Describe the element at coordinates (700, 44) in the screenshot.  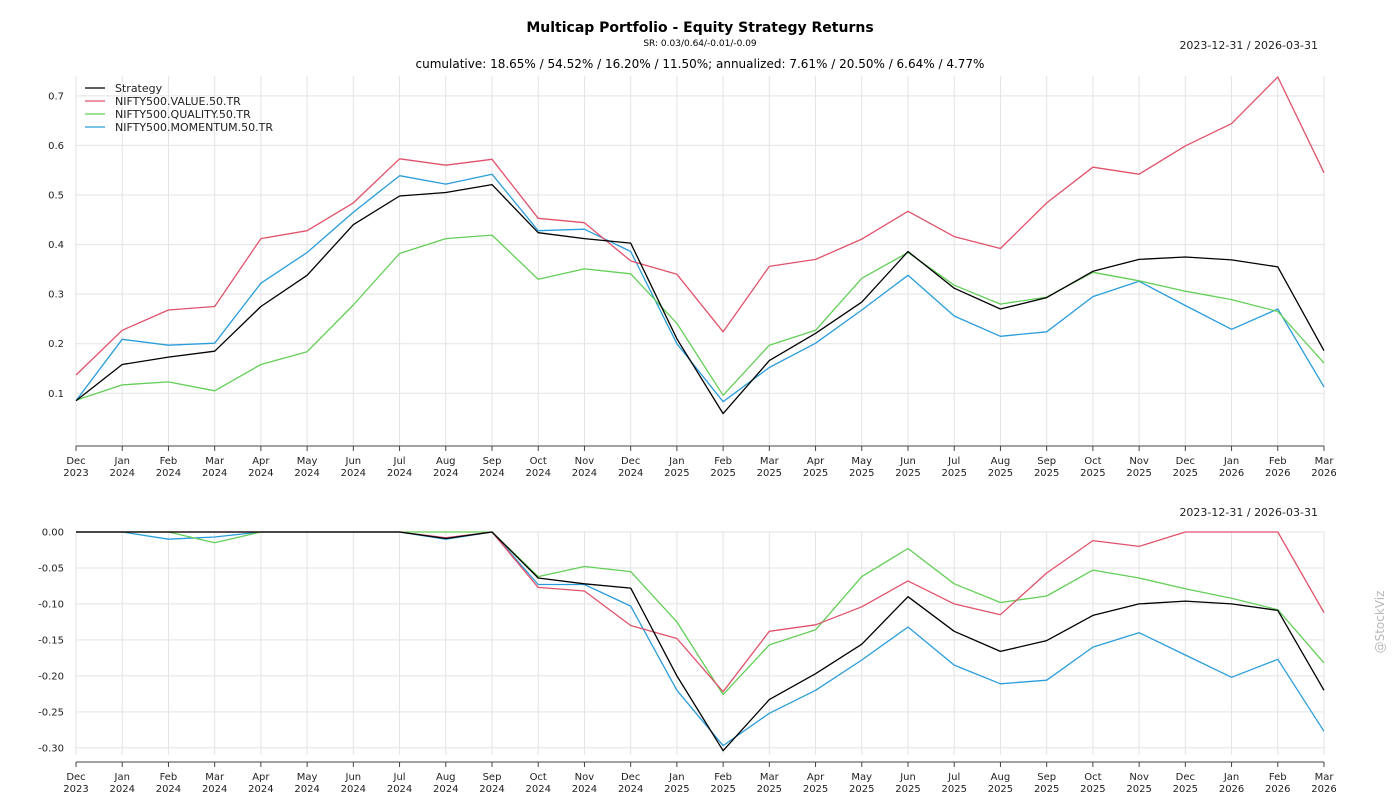
I see `sharpe-ratio-subtitle: SR: 0.03/0.64/-0.01/-0.09` at that location.